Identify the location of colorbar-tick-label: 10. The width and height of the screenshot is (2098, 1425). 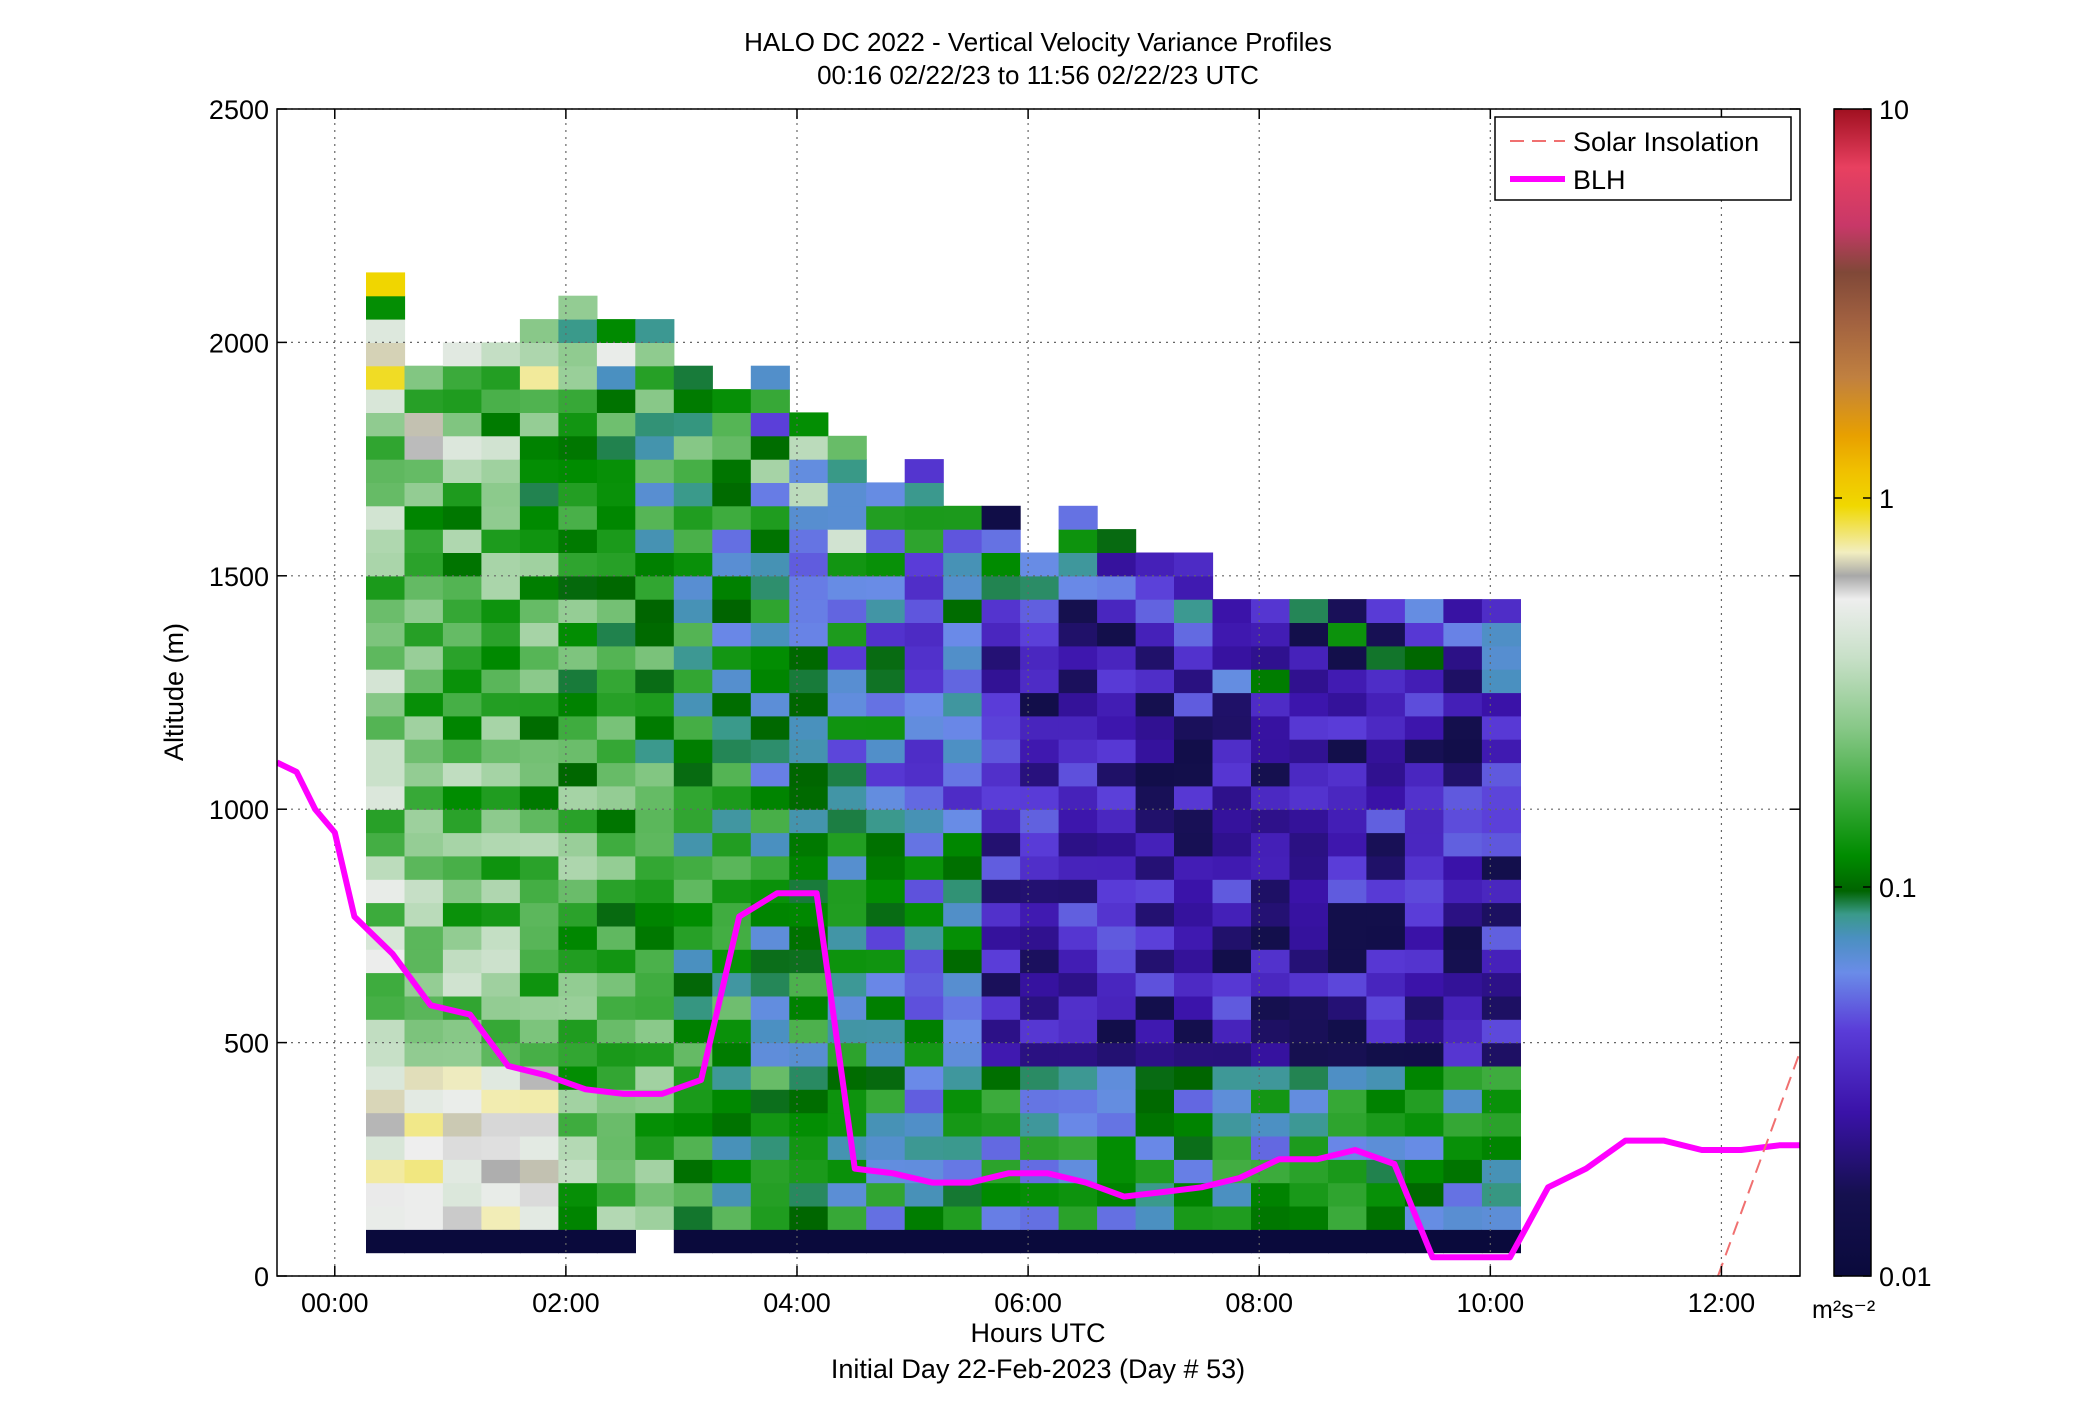
(1894, 110).